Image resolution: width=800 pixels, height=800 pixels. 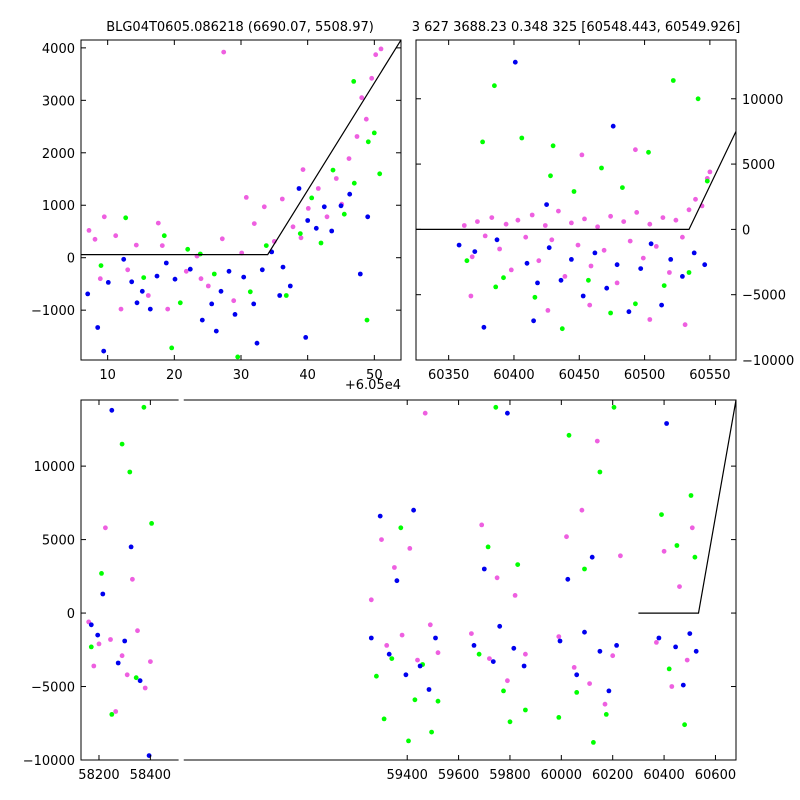 I want to click on y-tick-label: 3000, so click(x=58, y=101).